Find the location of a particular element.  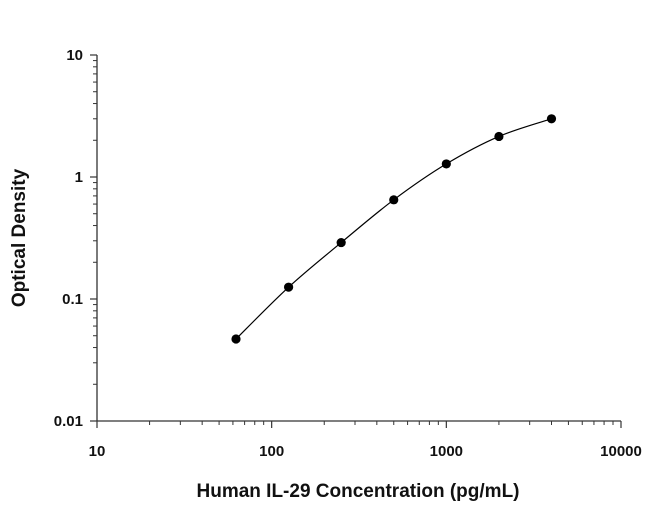

y-axis-ticks: 10 1 0.1 0.01 is located at coordinates (75, 238).